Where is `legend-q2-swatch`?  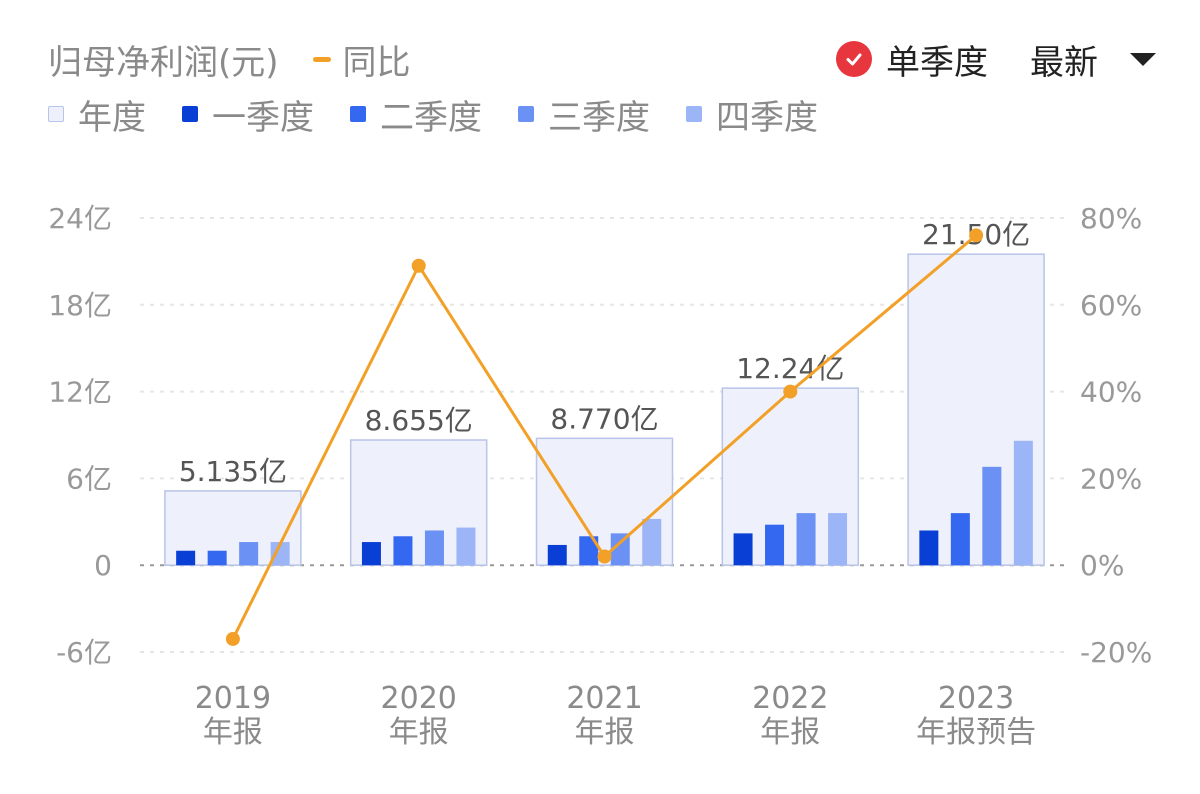 legend-q2-swatch is located at coordinates (358, 114).